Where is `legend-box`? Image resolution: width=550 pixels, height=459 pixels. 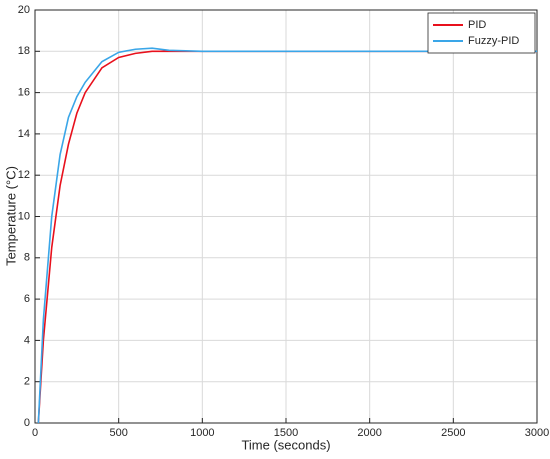
legend-box is located at coordinates (481, 33).